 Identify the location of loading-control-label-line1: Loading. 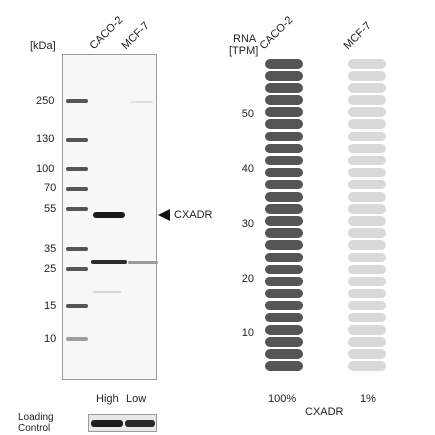
(36, 417).